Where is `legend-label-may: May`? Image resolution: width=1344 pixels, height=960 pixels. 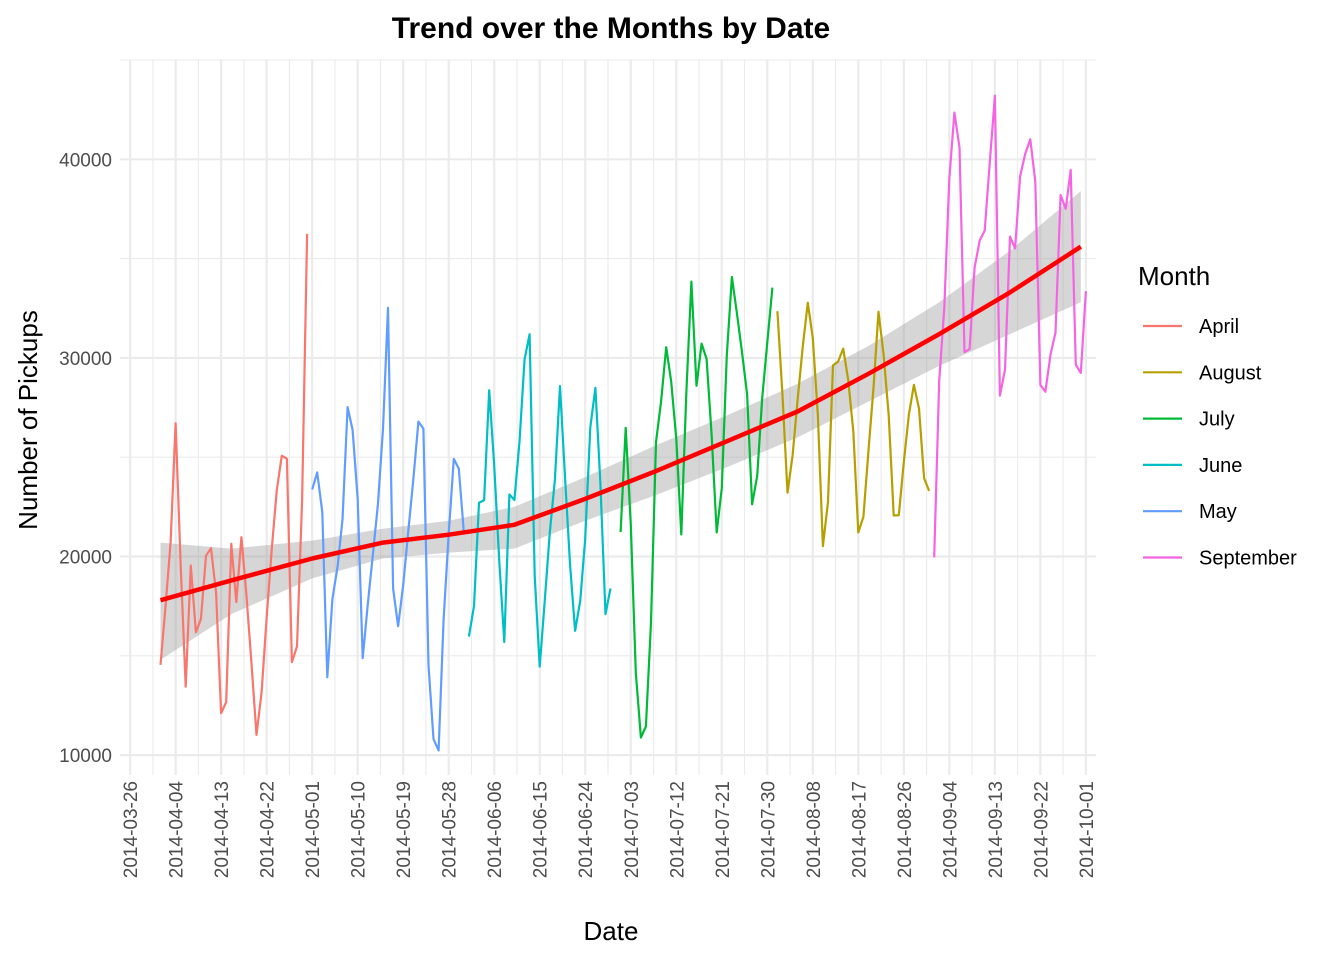
legend-label-may: May is located at coordinates (1218, 512).